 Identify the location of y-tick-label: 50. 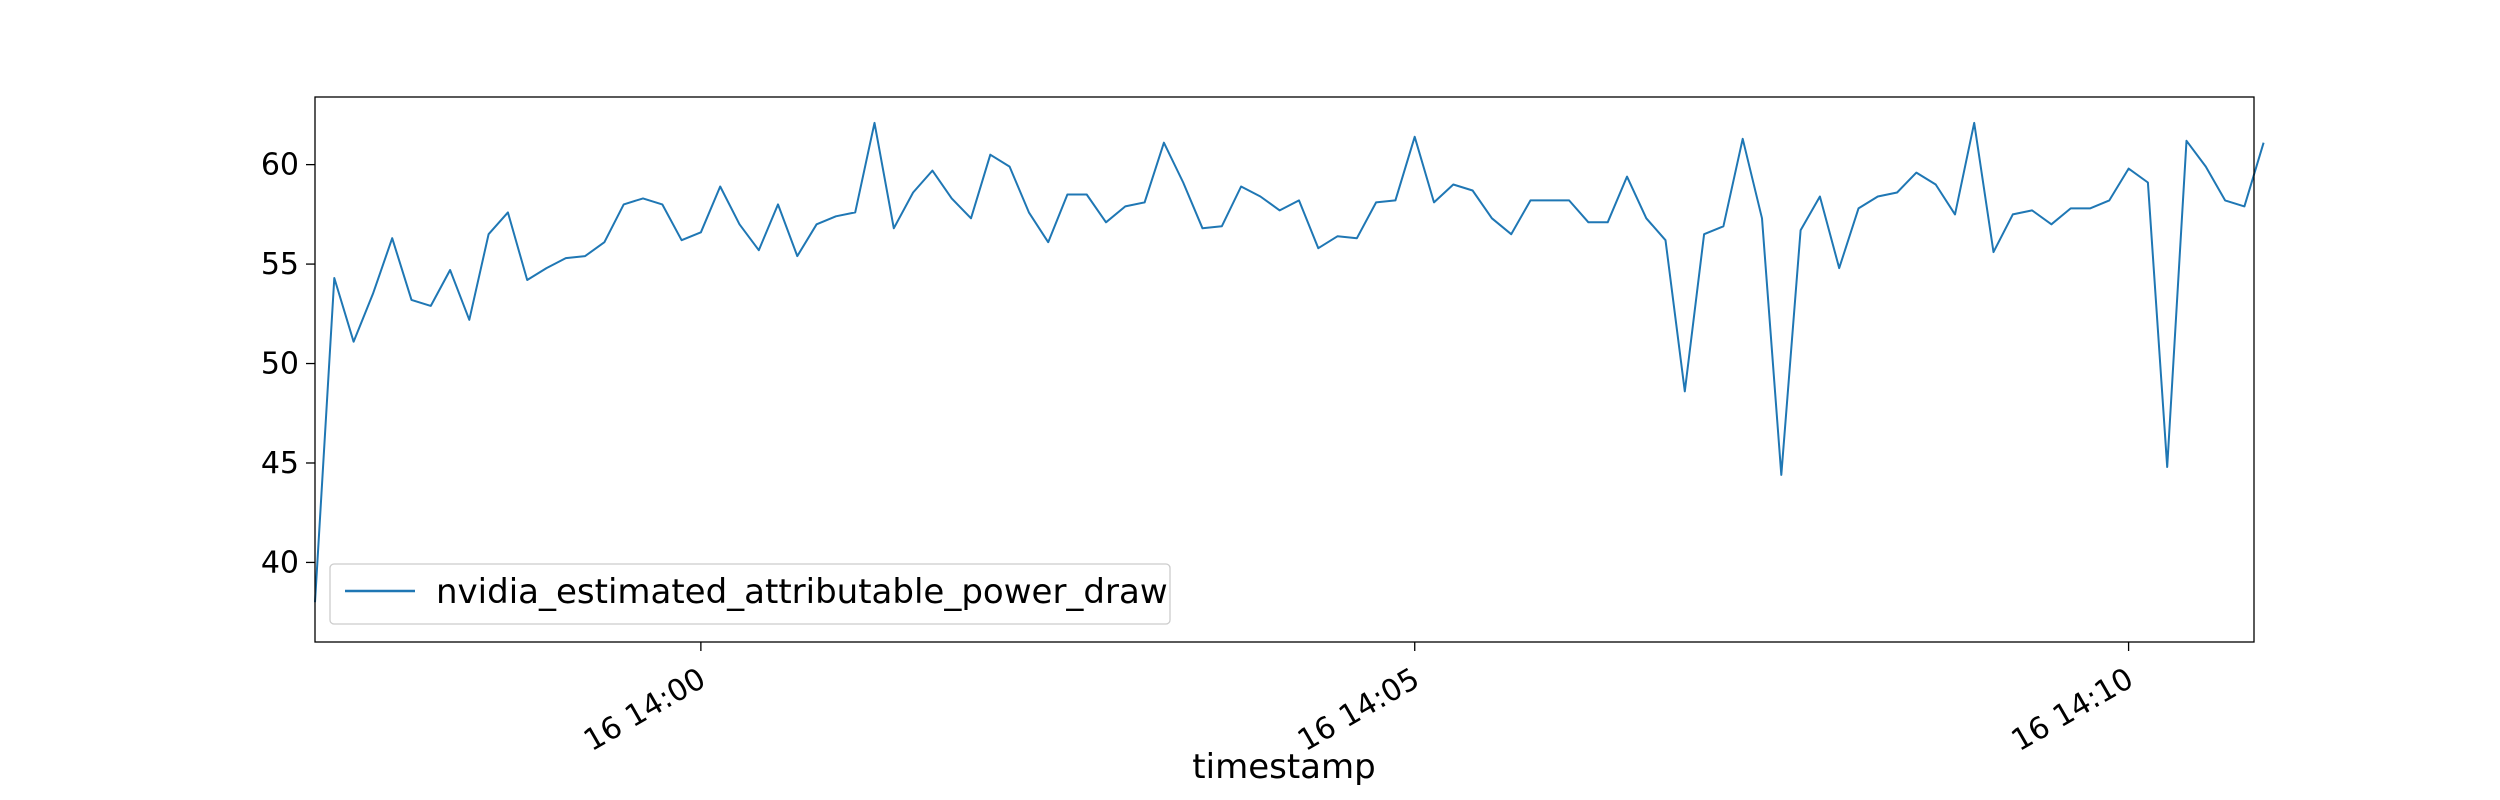
(280, 364).